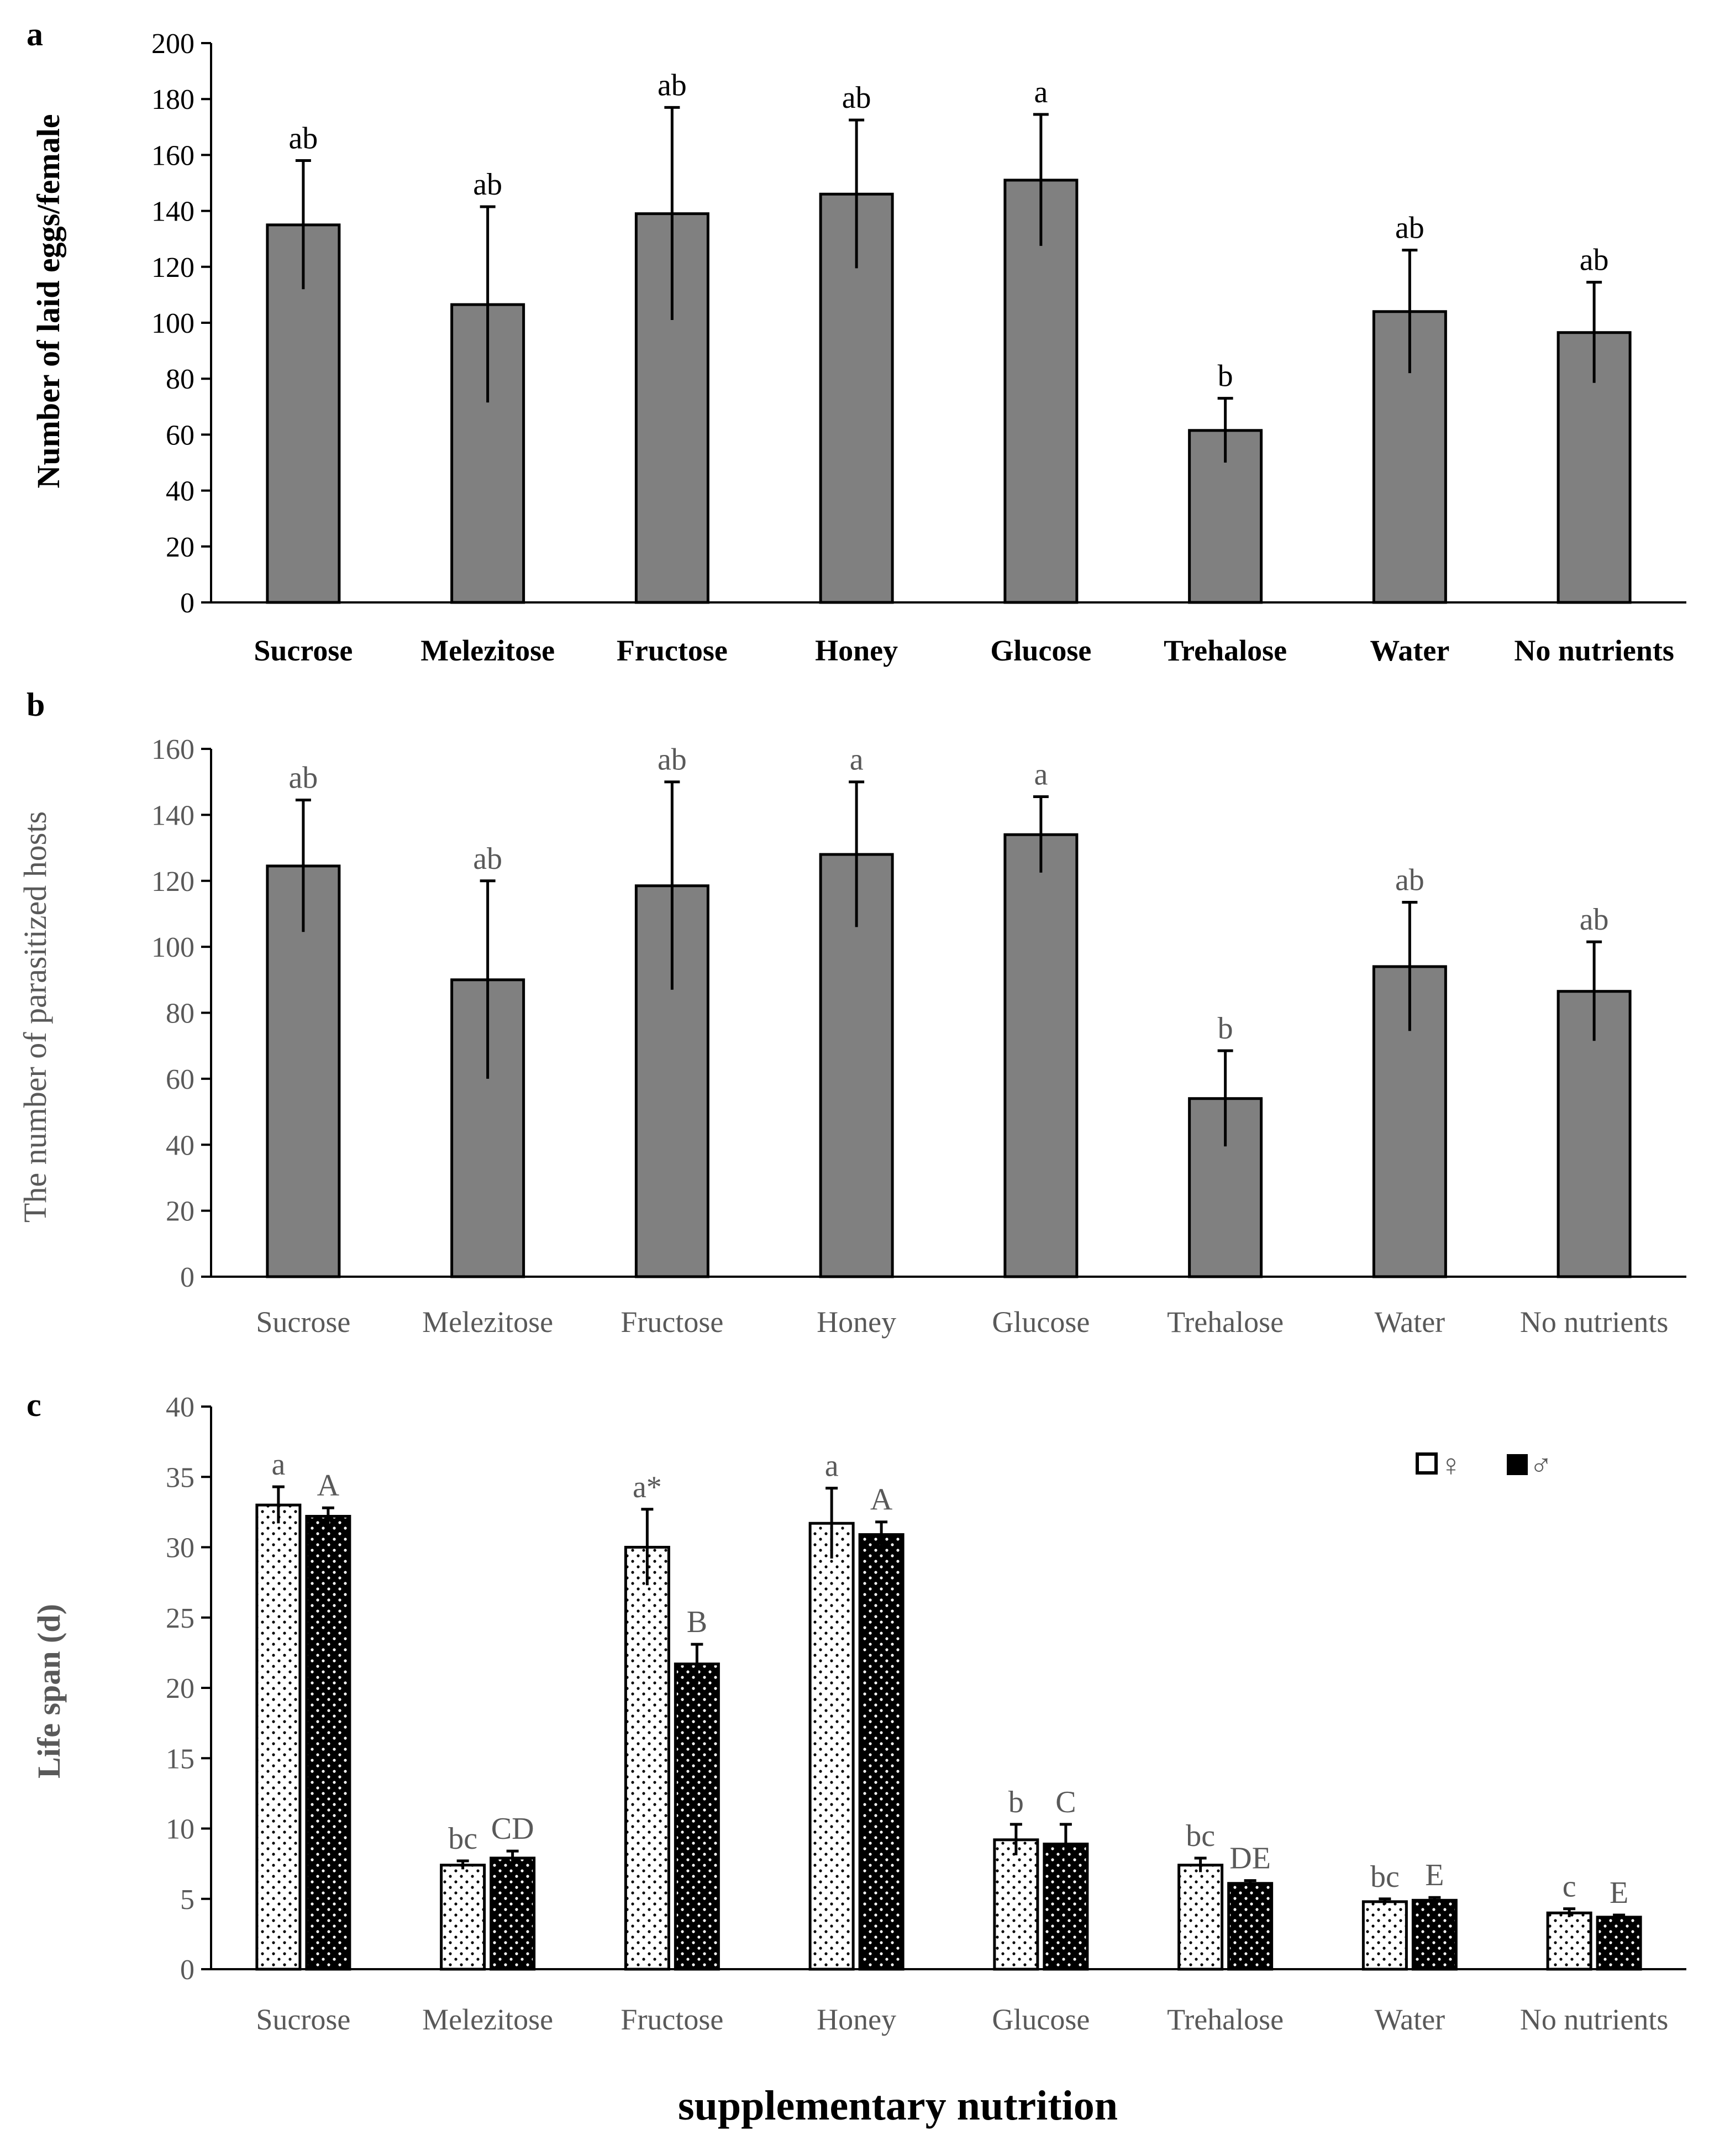 This screenshot has width=1709, height=2156. What do you see at coordinates (172, 268) in the screenshot?
I see `y-tick-label: 120` at bounding box center [172, 268].